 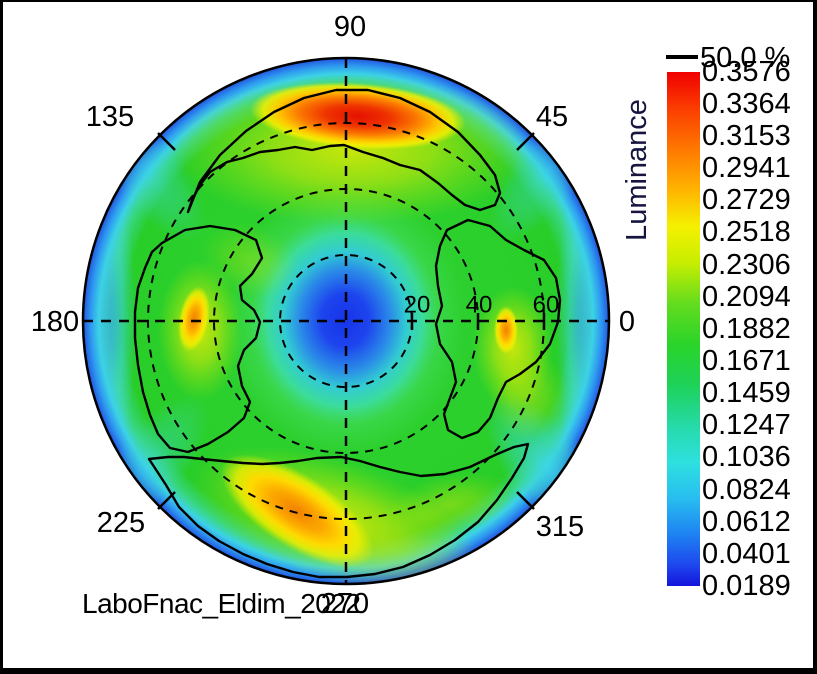 What do you see at coordinates (746, 457) in the screenshot?
I see `colorbar-tick: 0.1036` at bounding box center [746, 457].